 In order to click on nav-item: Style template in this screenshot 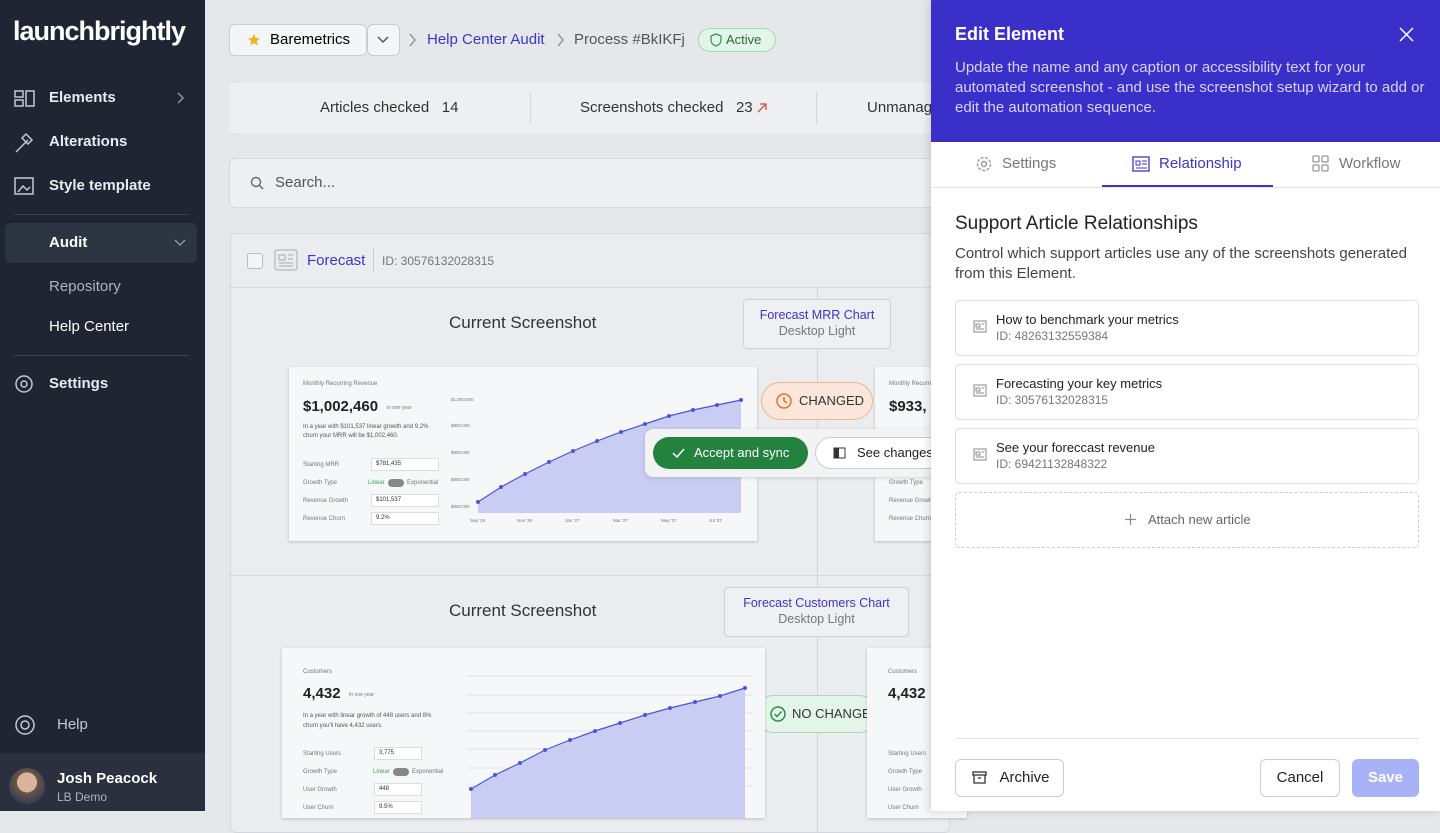, I will do `click(100, 185)`.